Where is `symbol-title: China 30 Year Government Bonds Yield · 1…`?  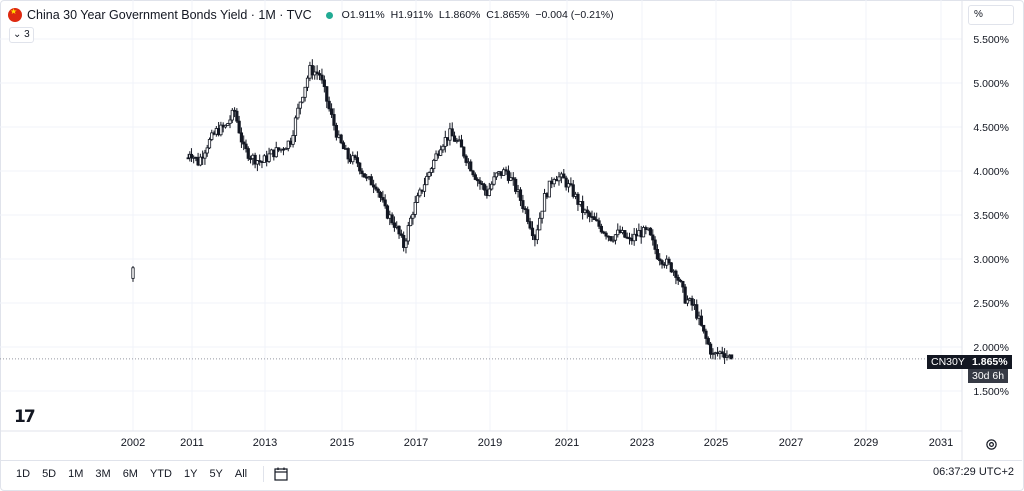
symbol-title: China 30 Year Government Bonds Yield · 1… is located at coordinates (169, 15).